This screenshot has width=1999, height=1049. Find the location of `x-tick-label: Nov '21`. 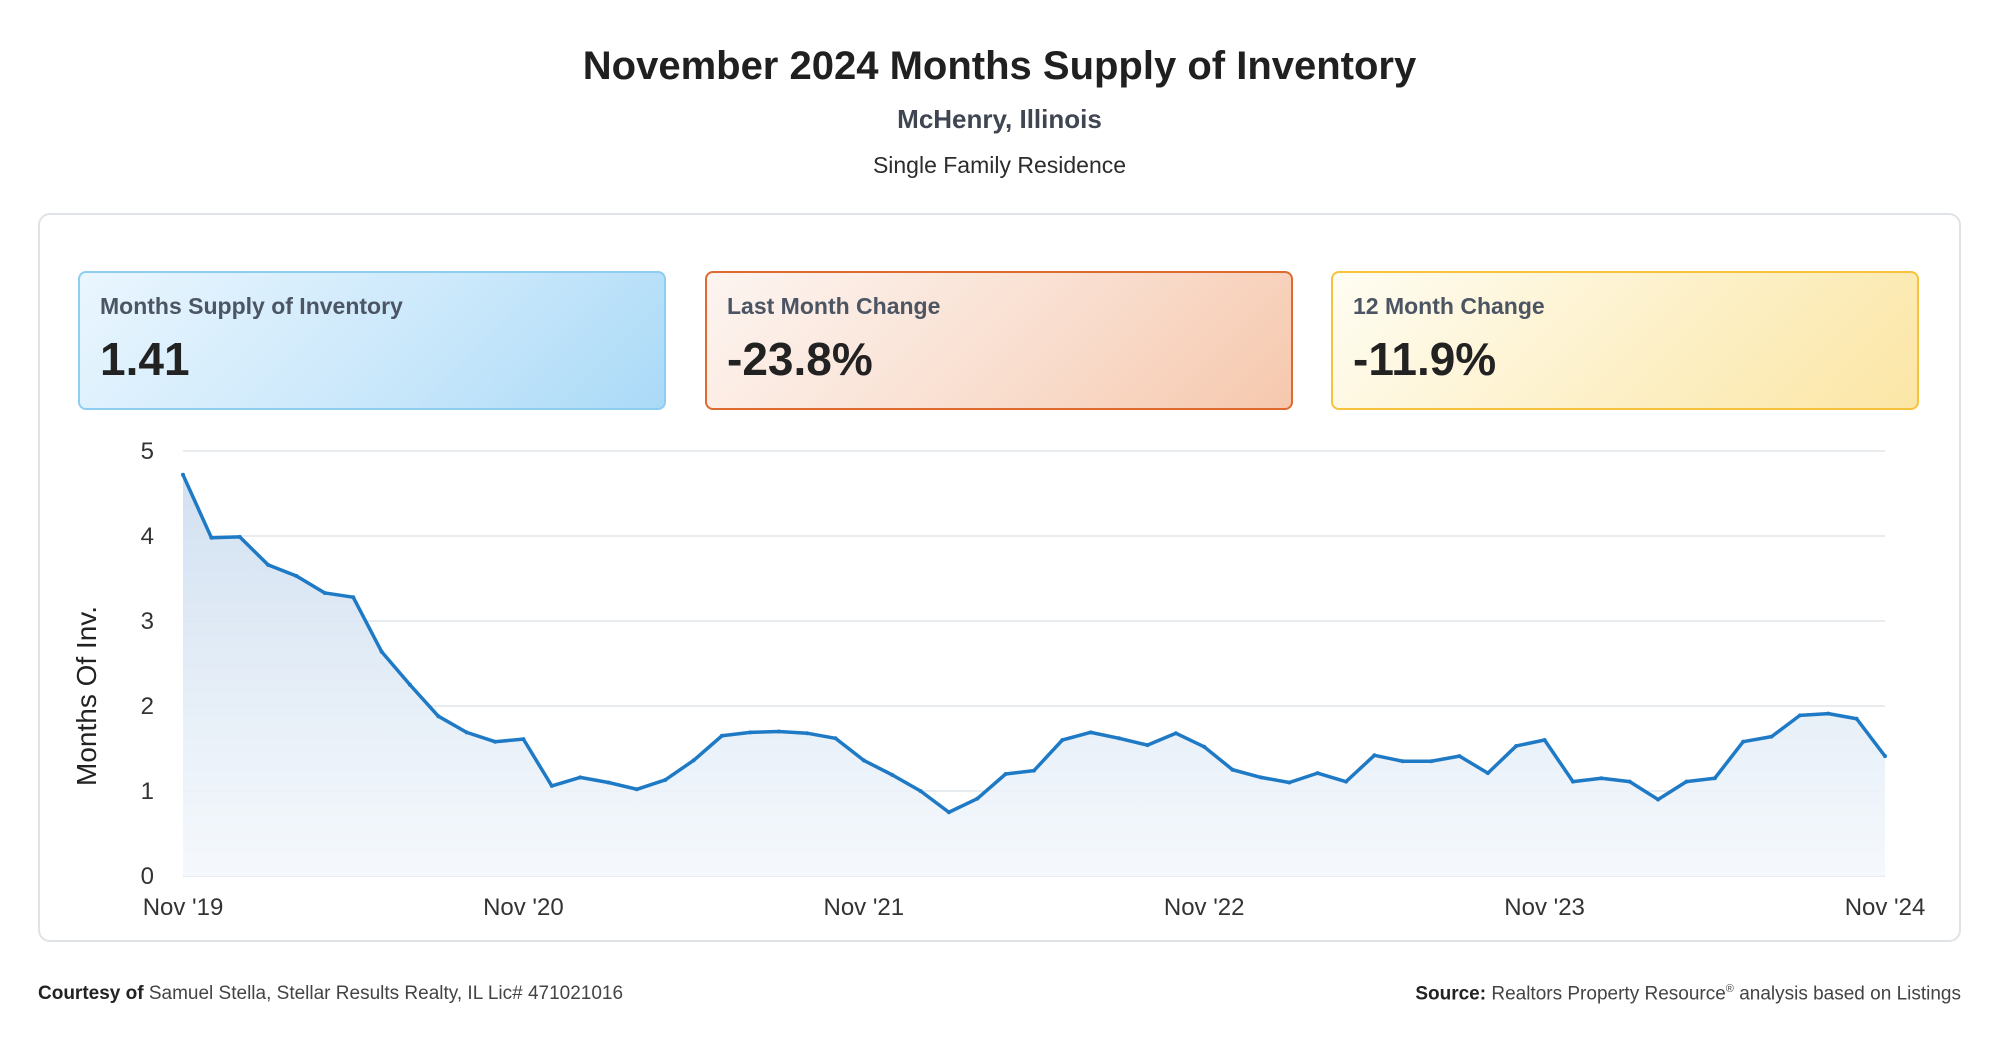

x-tick-label: Nov '21 is located at coordinates (863, 907).